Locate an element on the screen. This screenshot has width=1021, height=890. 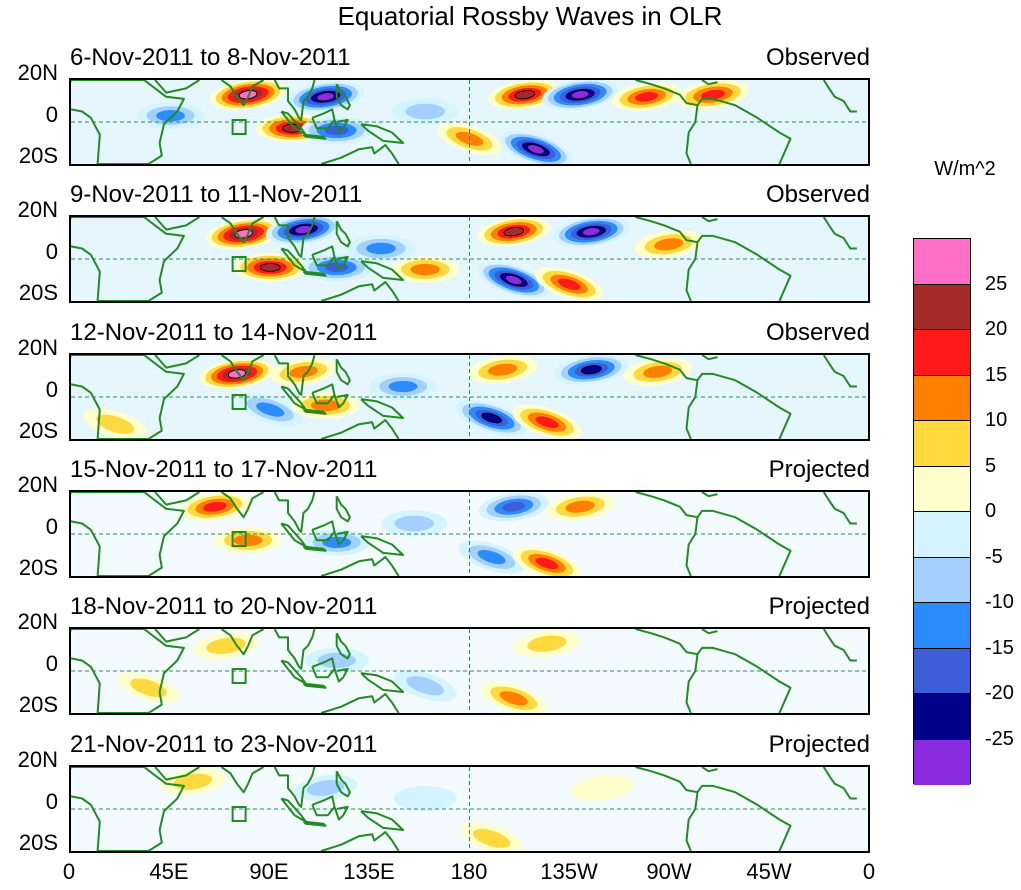
colorbar-level-label: 0 is located at coordinates (991, 511).